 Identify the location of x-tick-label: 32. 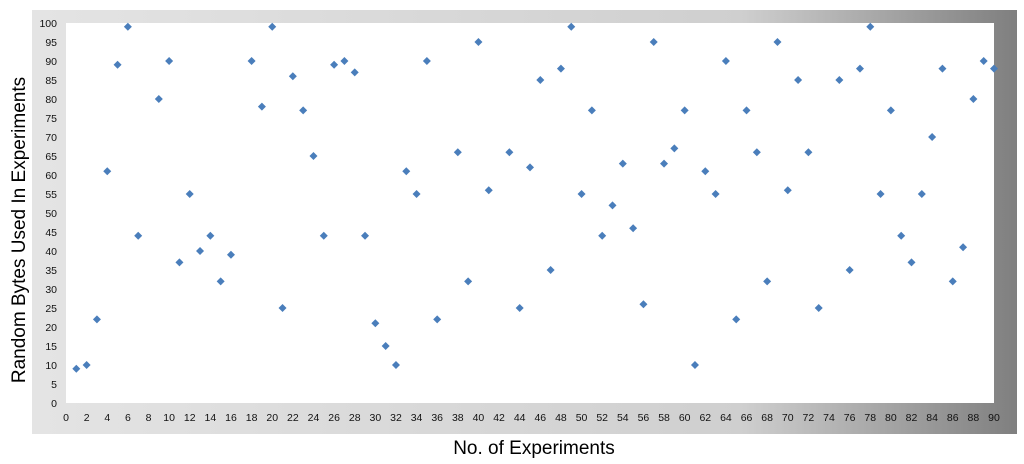
(396, 418).